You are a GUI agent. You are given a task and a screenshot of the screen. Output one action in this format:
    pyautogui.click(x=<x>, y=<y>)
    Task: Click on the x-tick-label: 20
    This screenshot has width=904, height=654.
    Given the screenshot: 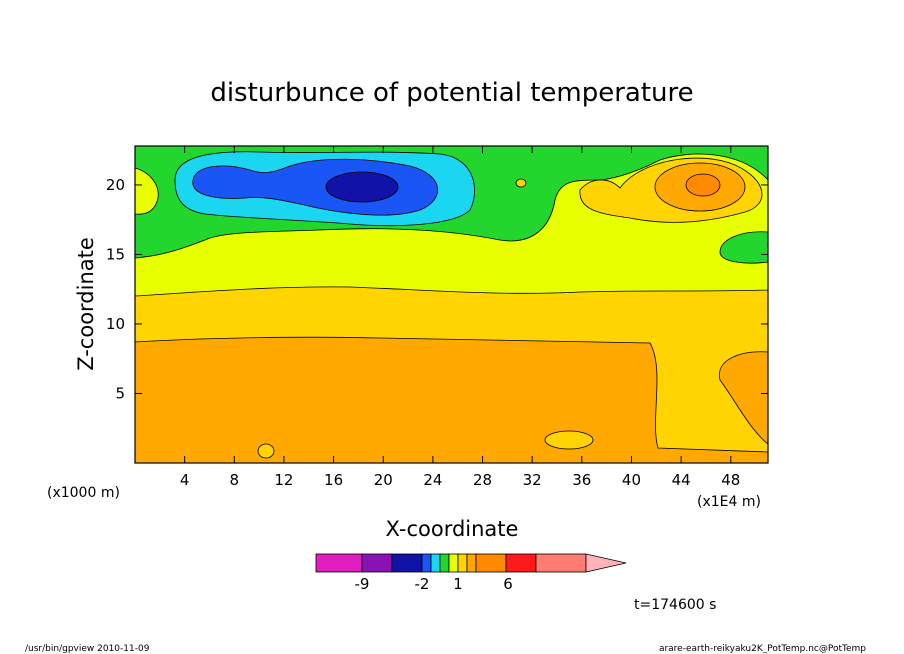 What is the action you would take?
    pyautogui.click(x=383, y=480)
    